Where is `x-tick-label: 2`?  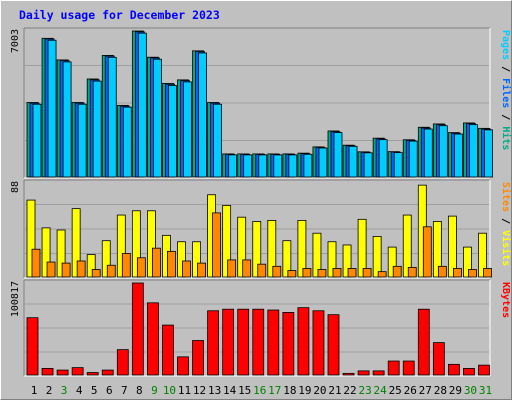
x-tick-label: 2 is located at coordinates (49, 390).